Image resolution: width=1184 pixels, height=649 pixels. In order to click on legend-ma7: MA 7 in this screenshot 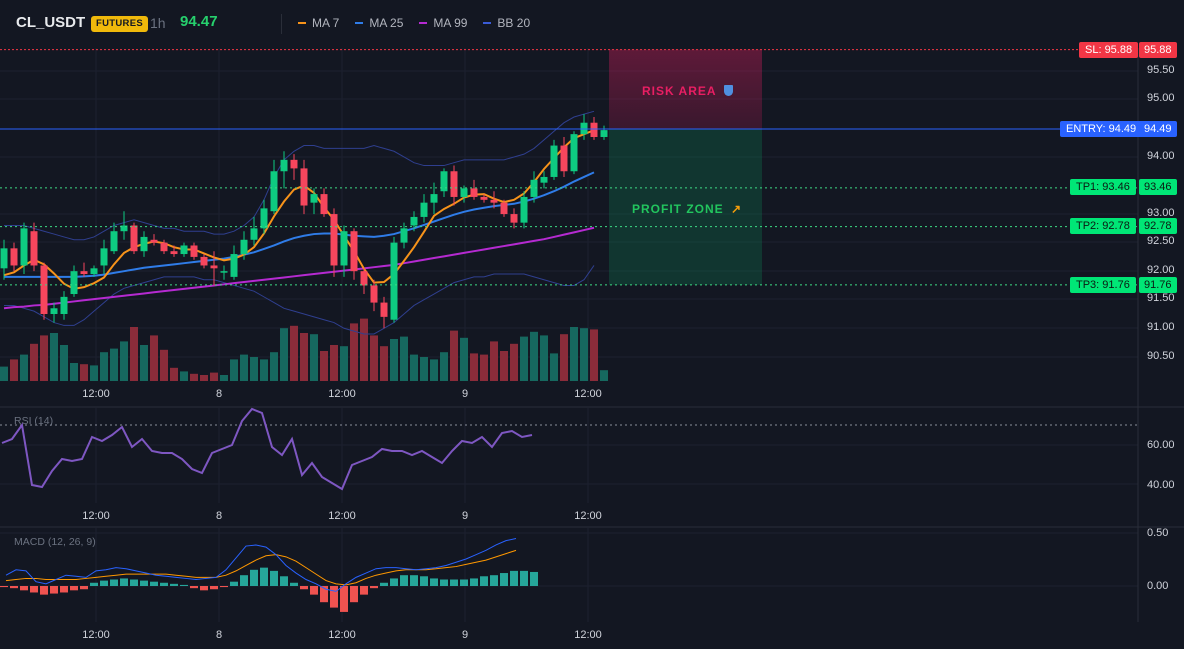, I will do `click(318, 23)`.